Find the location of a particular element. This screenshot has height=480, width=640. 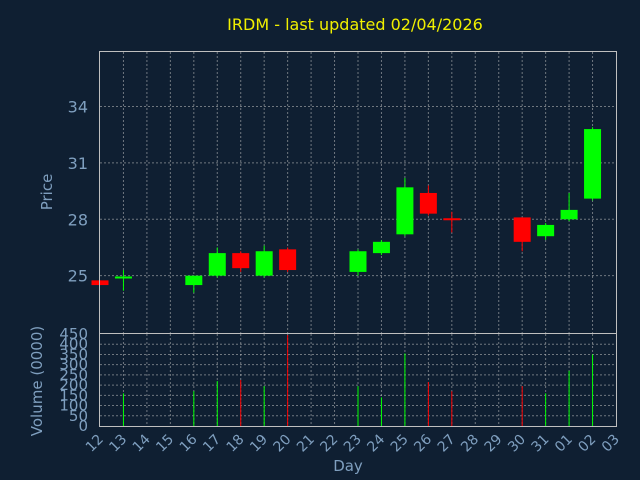

chart-title: IRDM - last updated 02/04/2026 is located at coordinates (355, 24).